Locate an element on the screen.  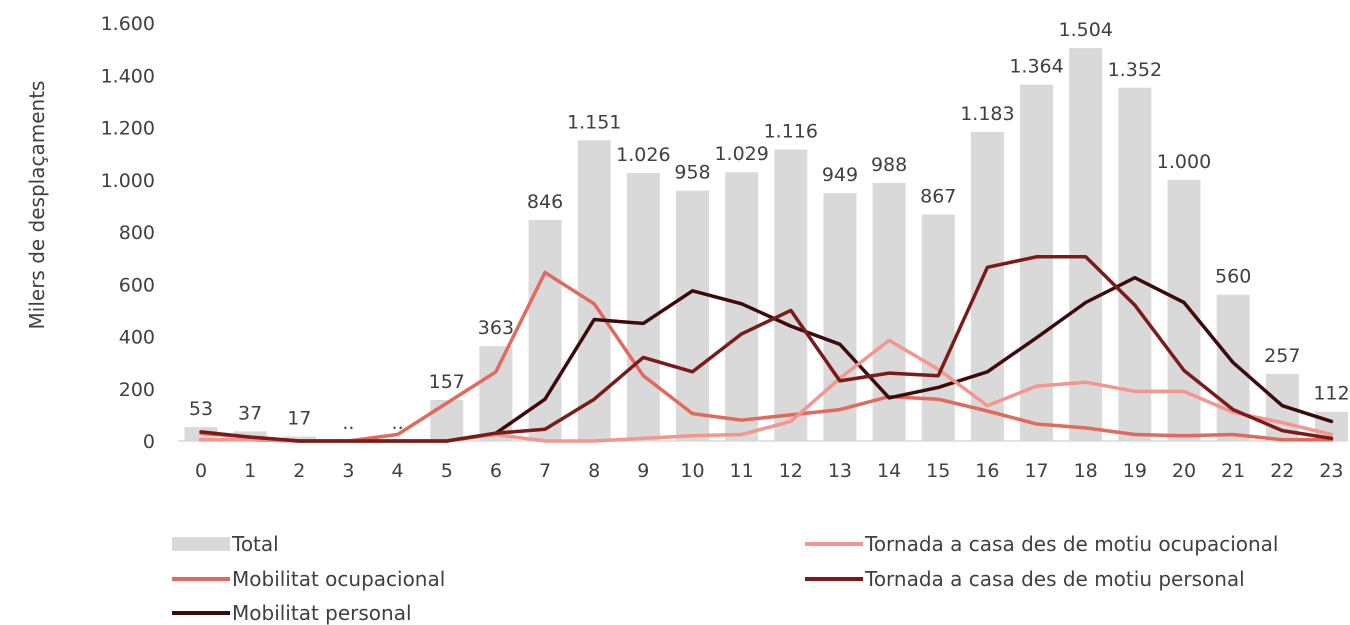
x-tick-label: 19 is located at coordinates (1135, 471).